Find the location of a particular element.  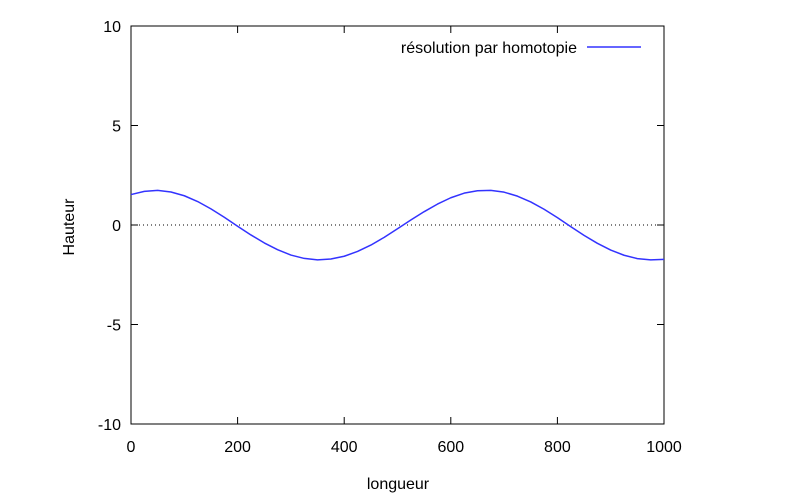

series-layer is located at coordinates (397, 225).